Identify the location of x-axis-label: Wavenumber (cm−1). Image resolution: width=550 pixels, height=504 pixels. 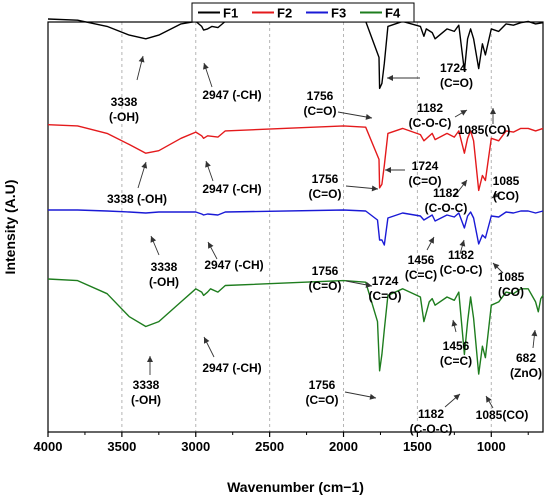
(295, 487).